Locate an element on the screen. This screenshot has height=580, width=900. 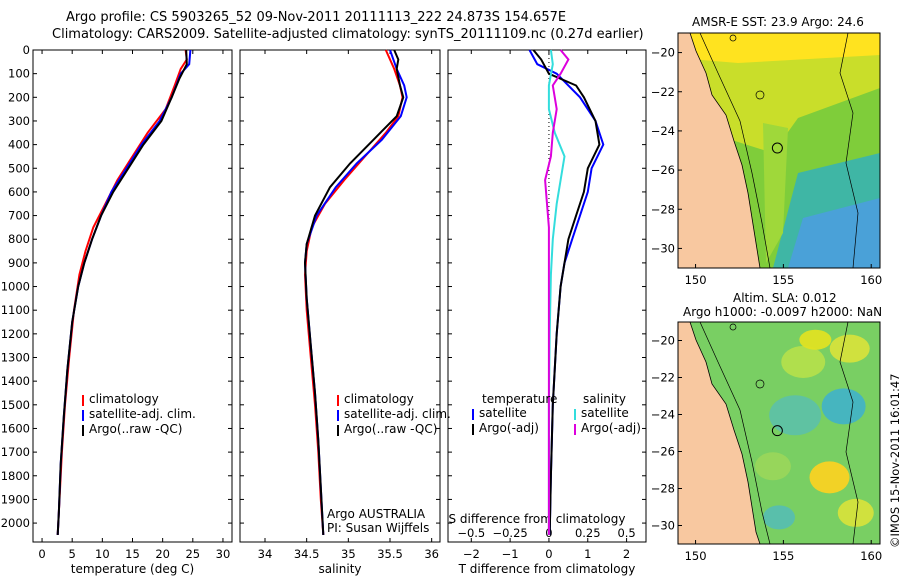
legend-title-temperature: temperature is located at coordinates (520, 399).